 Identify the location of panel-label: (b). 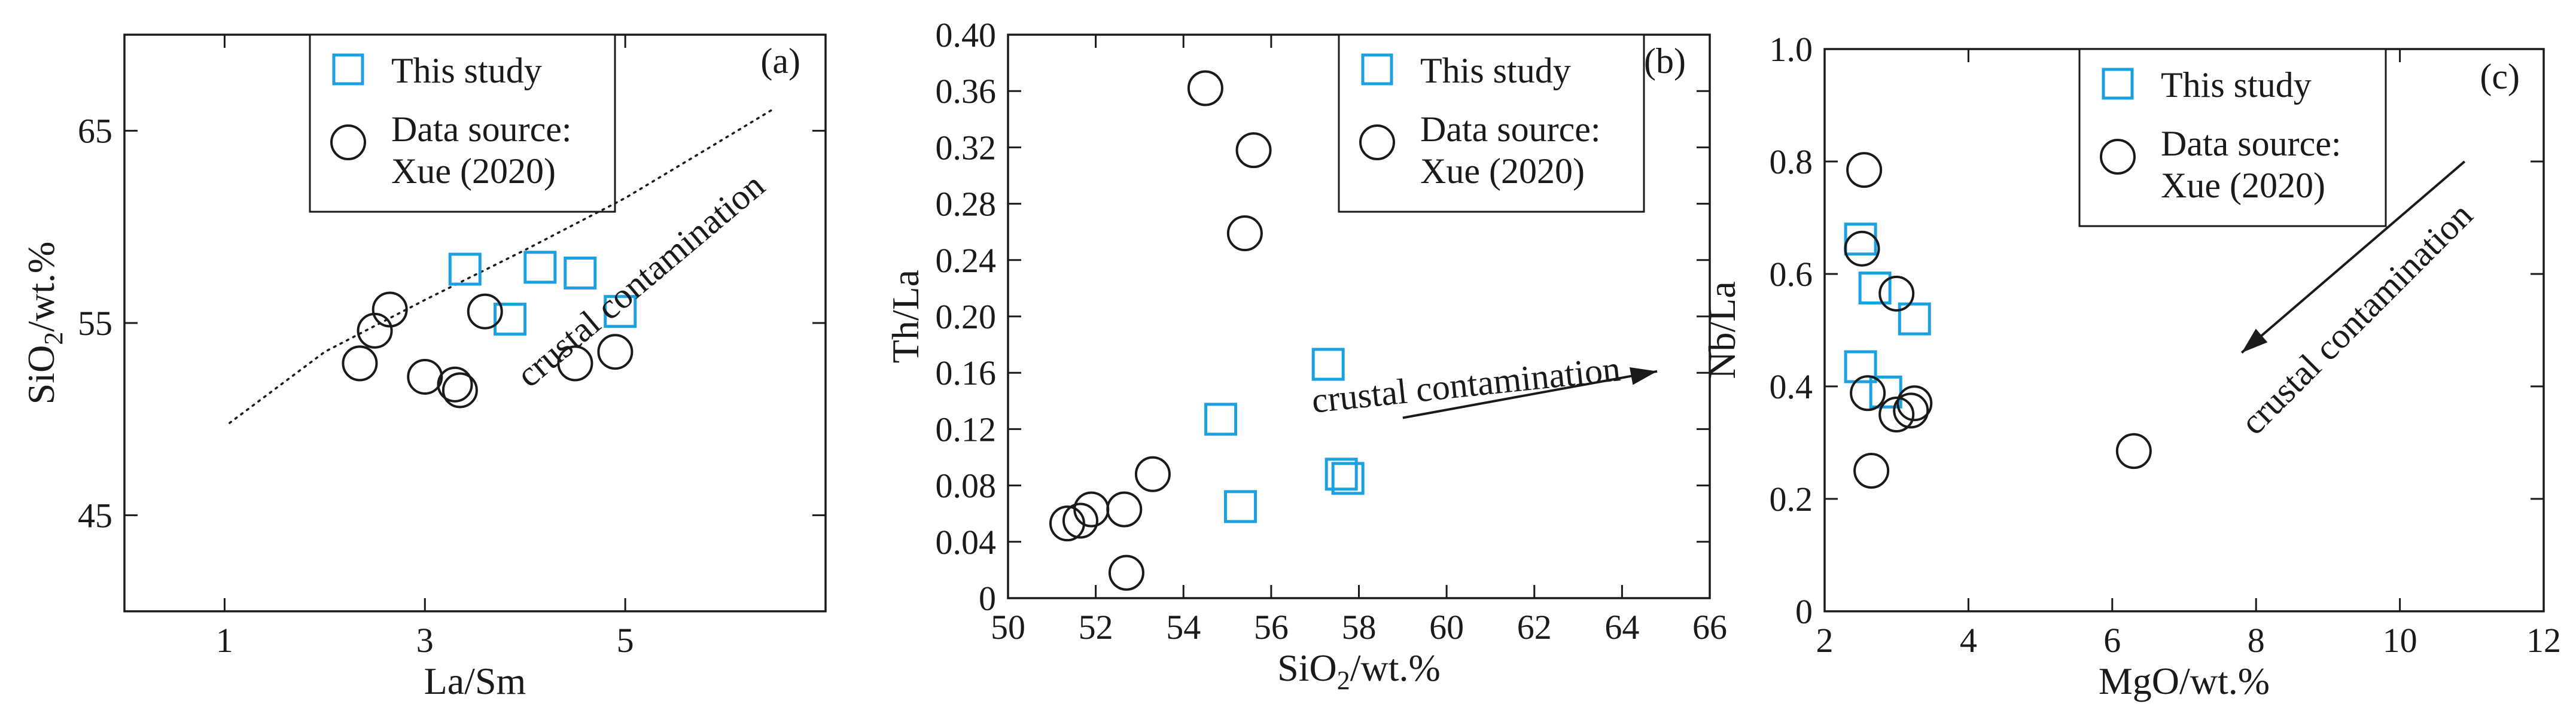
(1665, 61).